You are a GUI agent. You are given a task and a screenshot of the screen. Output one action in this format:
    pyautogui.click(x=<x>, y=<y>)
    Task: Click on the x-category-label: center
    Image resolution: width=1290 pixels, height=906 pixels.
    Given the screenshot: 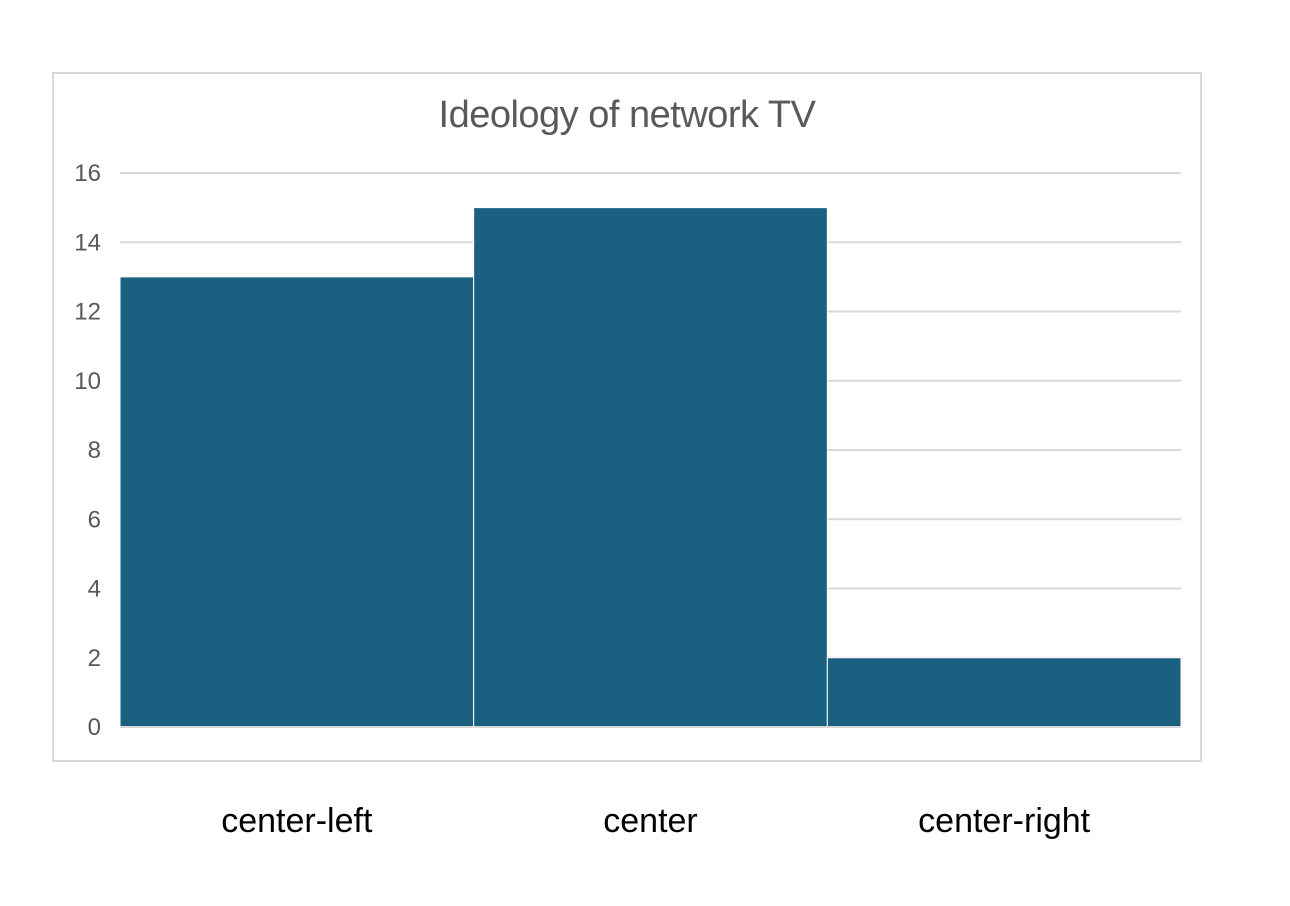 What is the action you would take?
    pyautogui.click(x=650, y=821)
    